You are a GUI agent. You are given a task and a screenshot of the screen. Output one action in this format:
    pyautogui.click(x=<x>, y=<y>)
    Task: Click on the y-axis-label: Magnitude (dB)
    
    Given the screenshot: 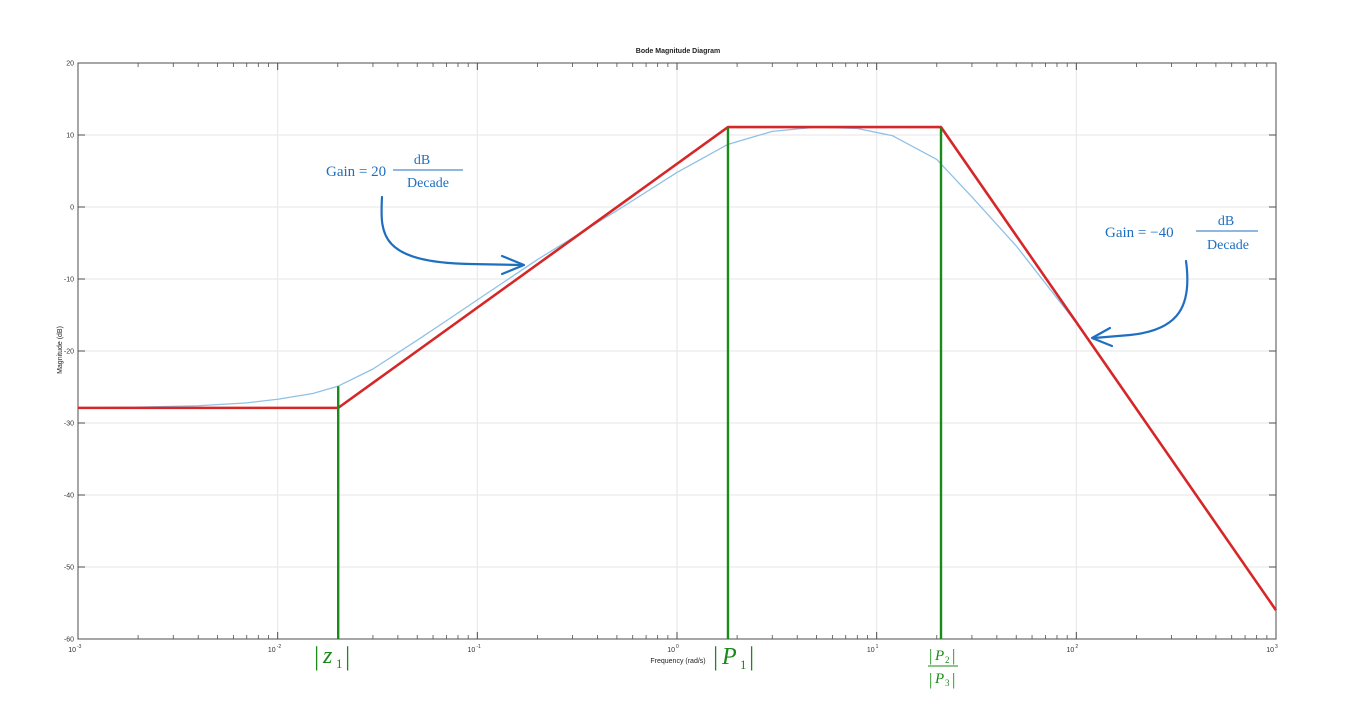 What is the action you would take?
    pyautogui.click(x=60, y=350)
    